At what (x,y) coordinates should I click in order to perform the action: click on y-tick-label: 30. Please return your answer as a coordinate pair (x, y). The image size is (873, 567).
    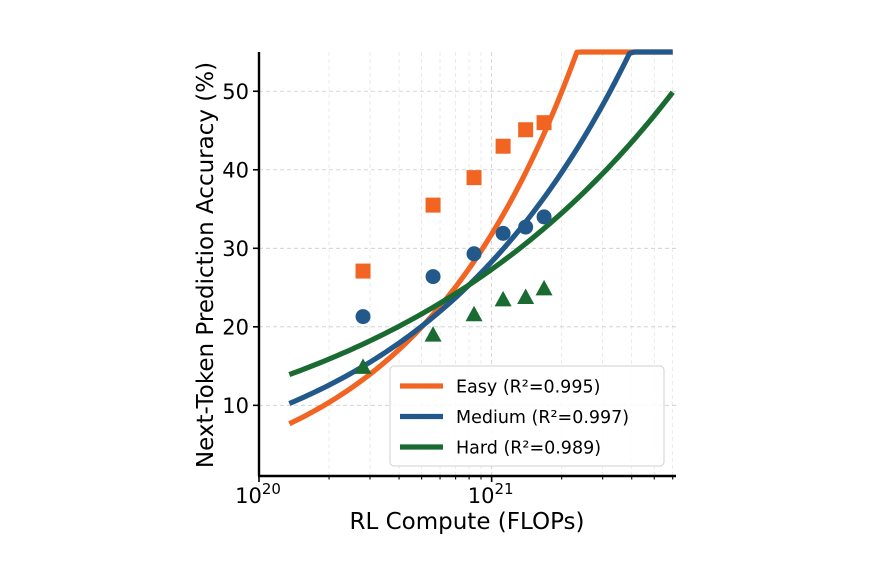
    Looking at the image, I should click on (235, 249).